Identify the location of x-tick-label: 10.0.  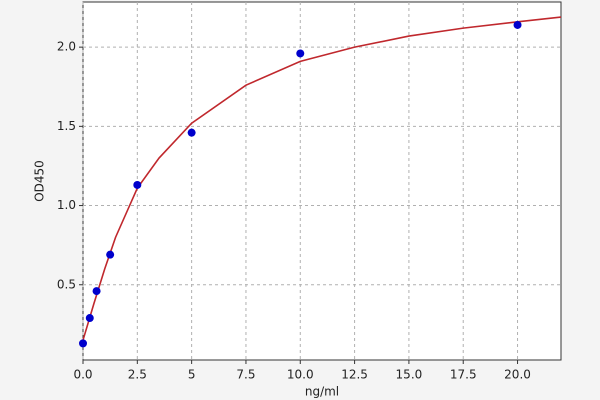
(300, 375).